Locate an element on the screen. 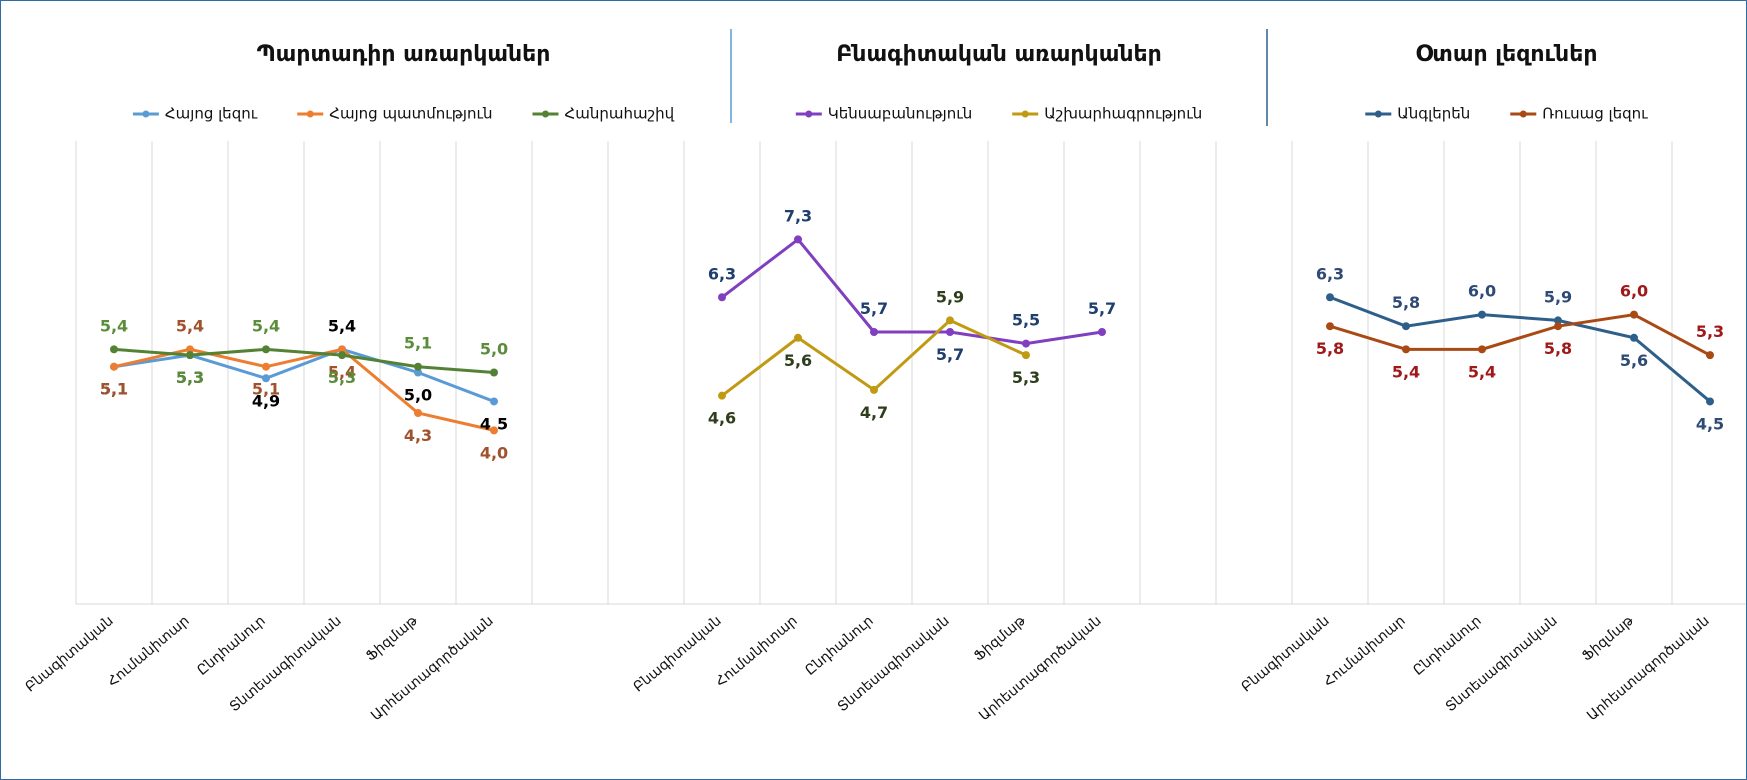  data-label: 5,5 is located at coordinates (1026, 320).